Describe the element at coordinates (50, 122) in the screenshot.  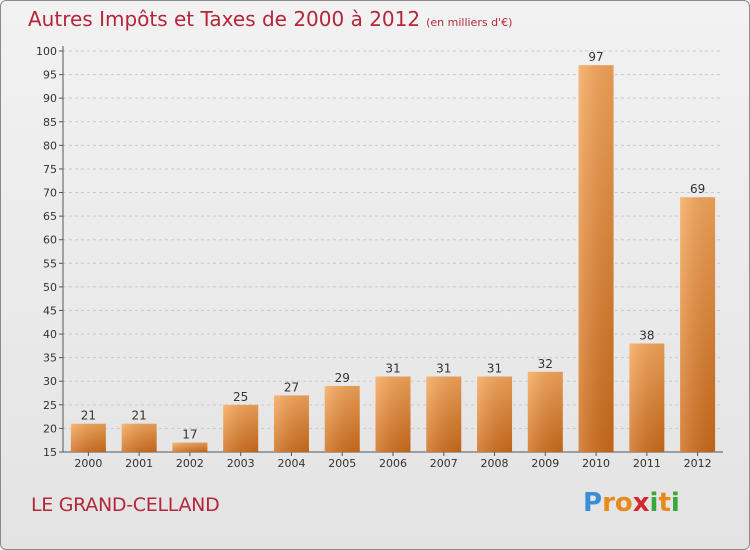
I see `y-tick-label: 85` at that location.